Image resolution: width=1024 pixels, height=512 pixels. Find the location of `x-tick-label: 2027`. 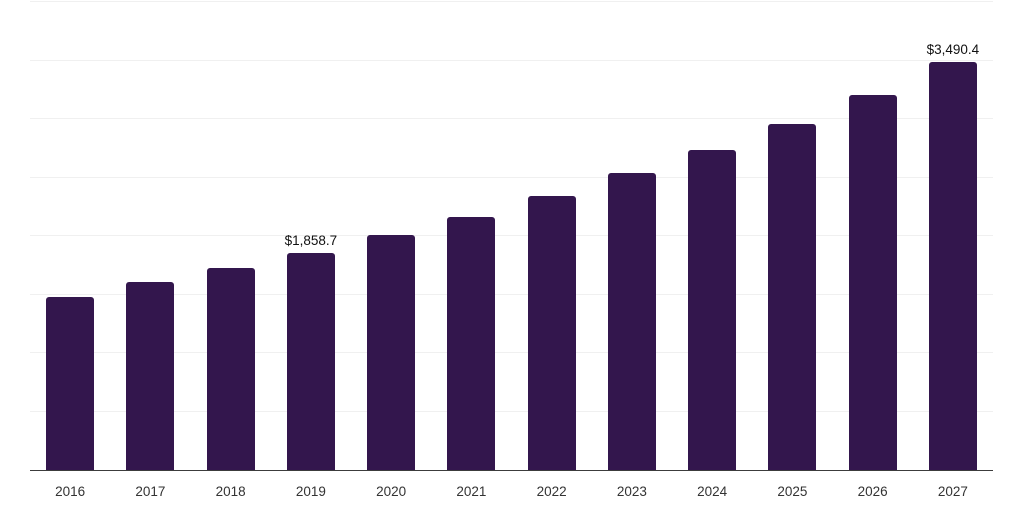

x-tick-label: 2027 is located at coordinates (952, 491).